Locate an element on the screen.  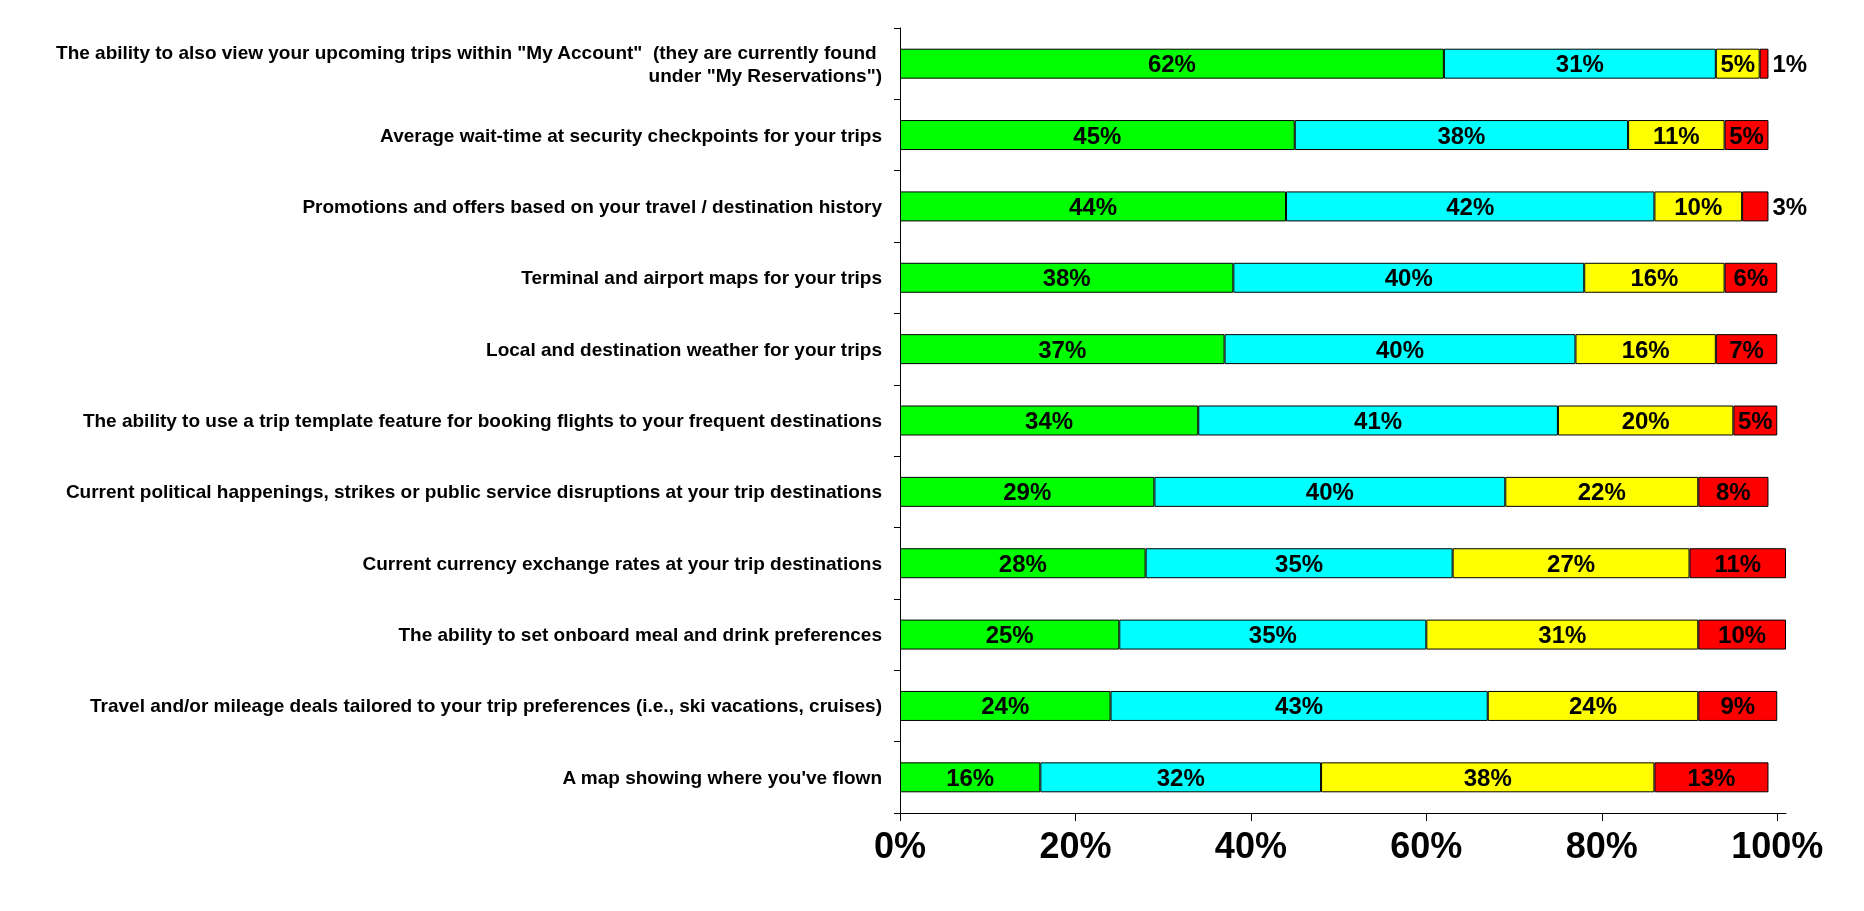
data-label: 8% is located at coordinates (1733, 492).